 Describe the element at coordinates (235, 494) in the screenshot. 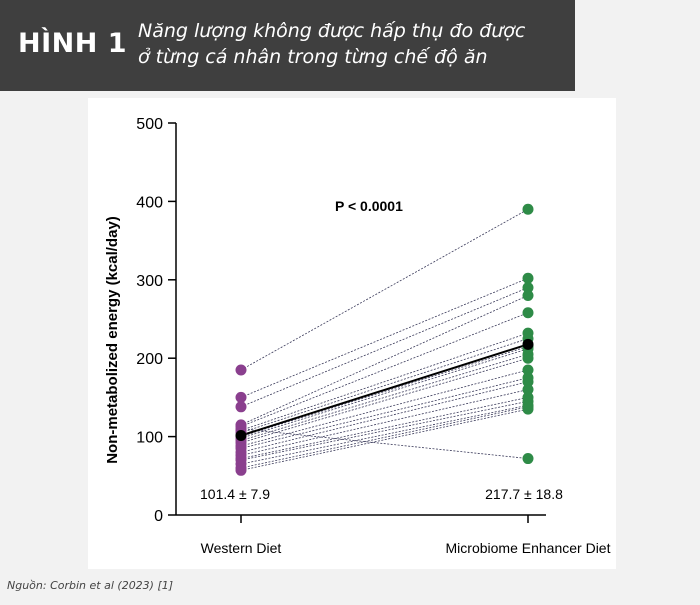

I see `stat-label-western: 101.4 ± 7.9` at that location.